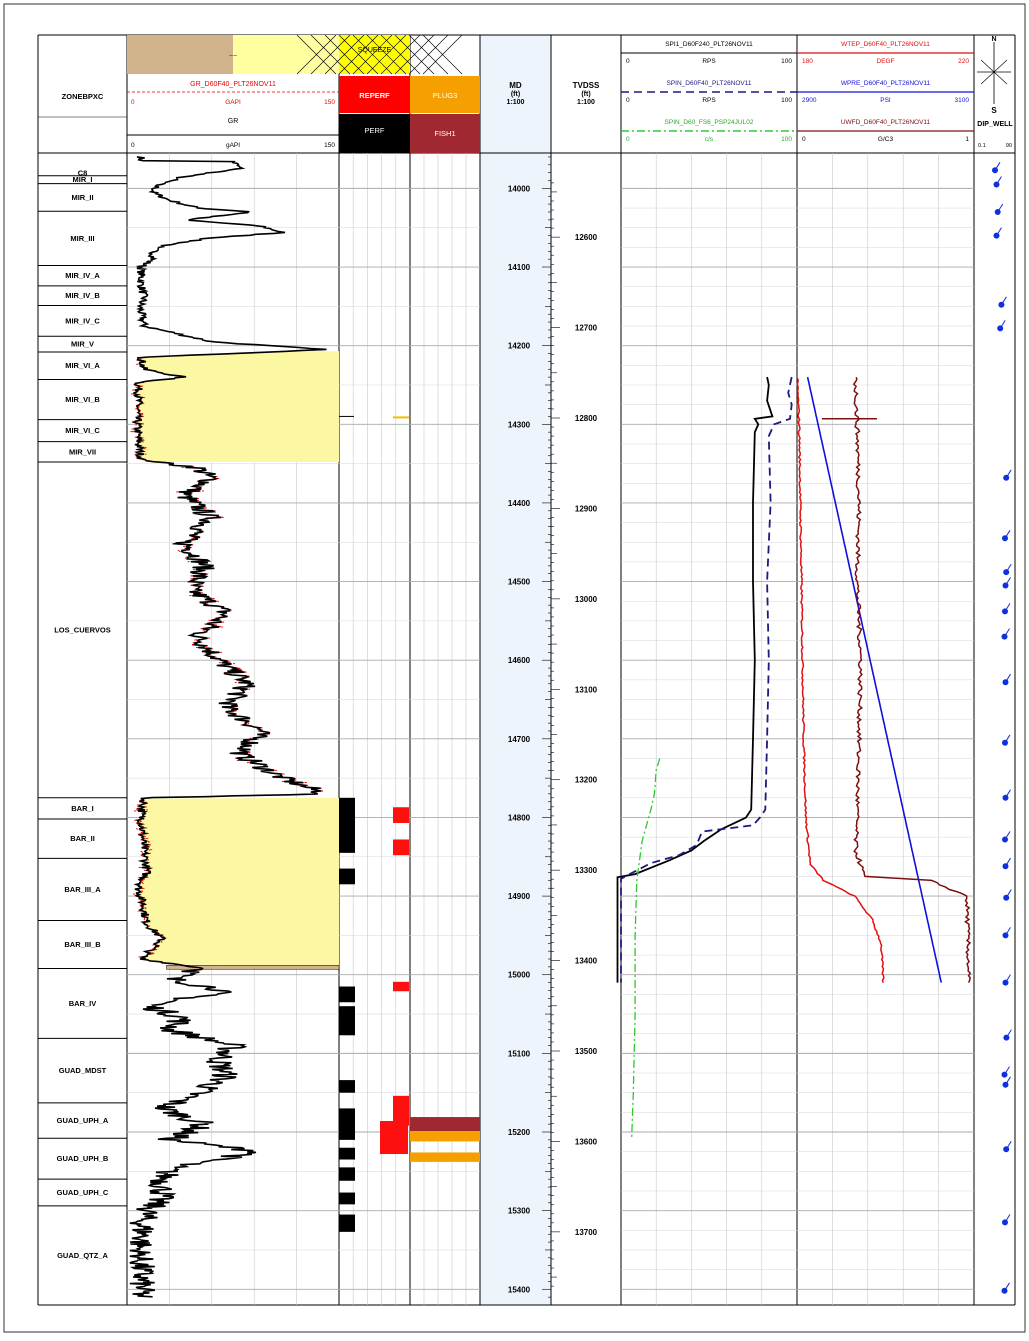  What do you see at coordinates (994, 110) in the screenshot?
I see `compass-south: S` at bounding box center [994, 110].